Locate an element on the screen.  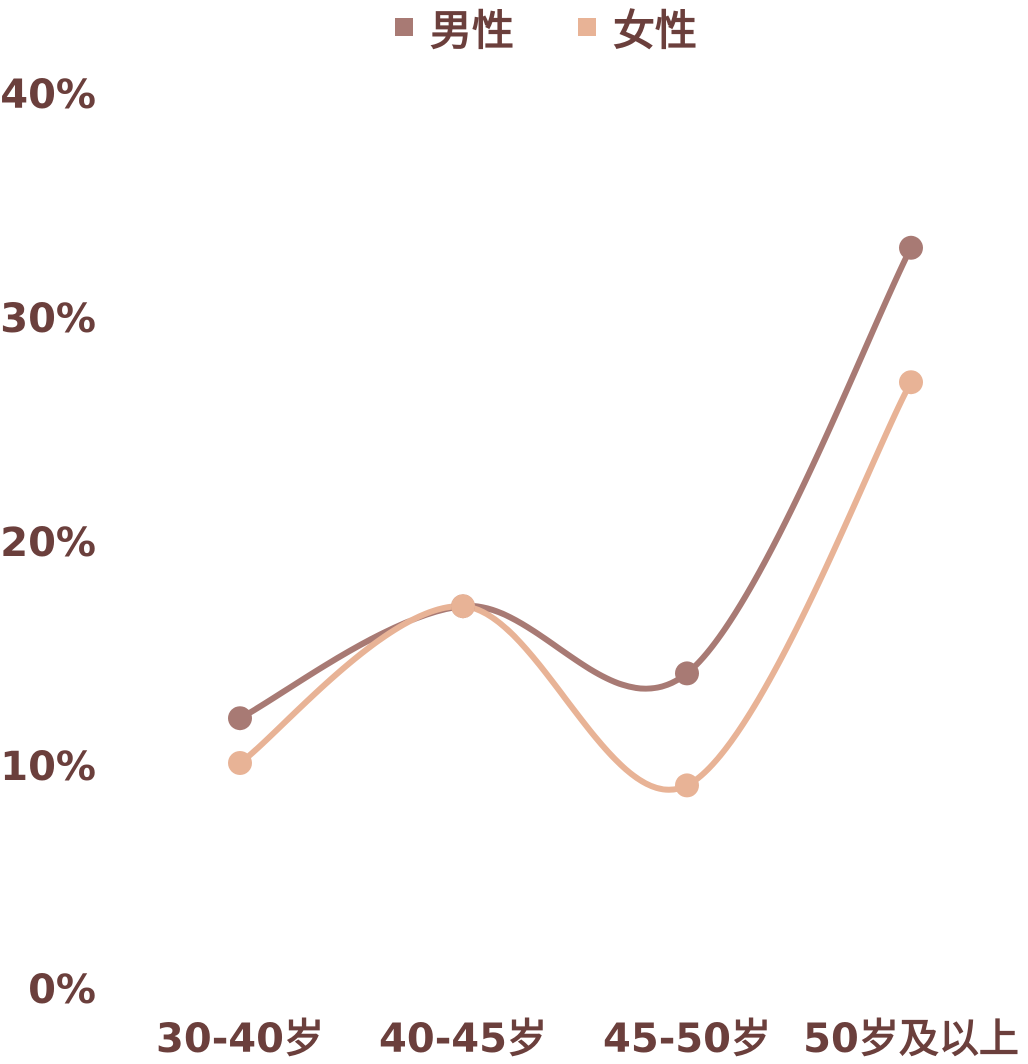
y-tick-20: 20% is located at coordinates (48, 543).